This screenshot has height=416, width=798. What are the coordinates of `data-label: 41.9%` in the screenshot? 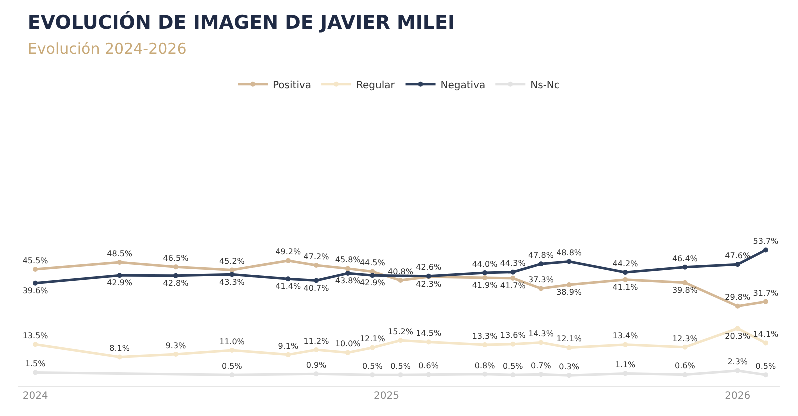 It's located at (485, 285).